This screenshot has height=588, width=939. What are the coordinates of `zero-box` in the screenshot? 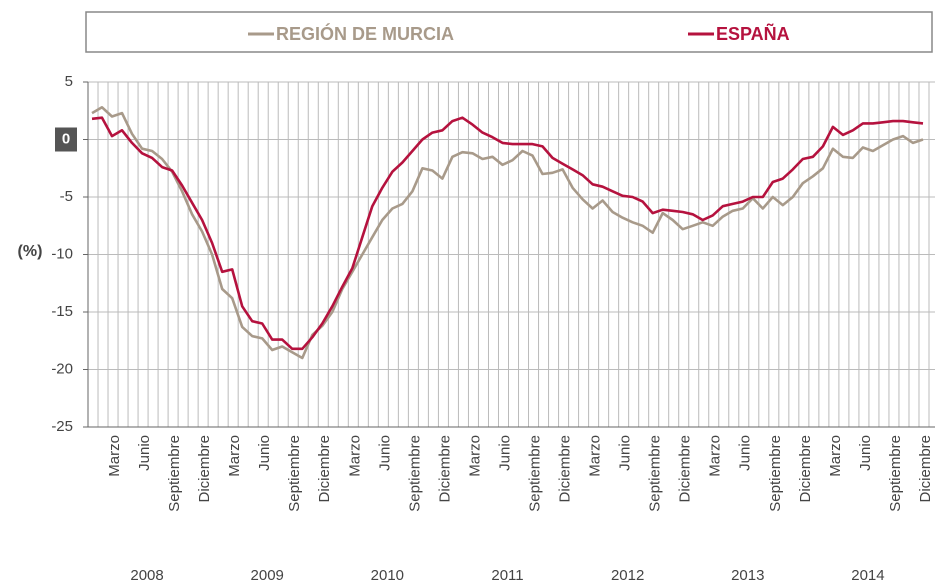 It's located at (66, 139).